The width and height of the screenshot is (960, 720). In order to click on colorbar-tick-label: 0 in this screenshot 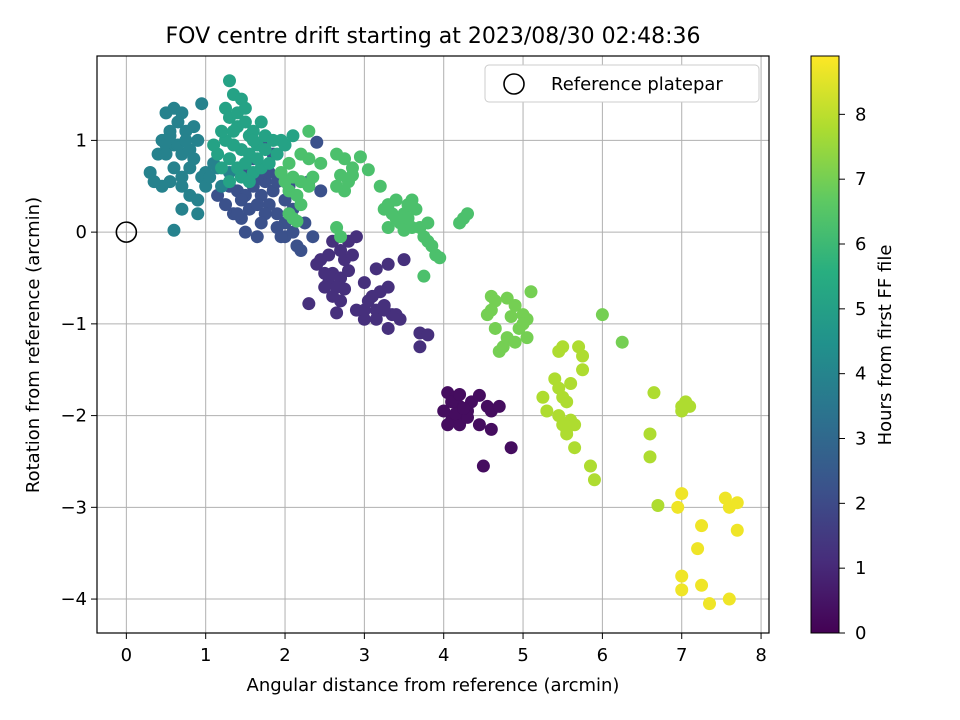, I will do `click(860, 633)`.